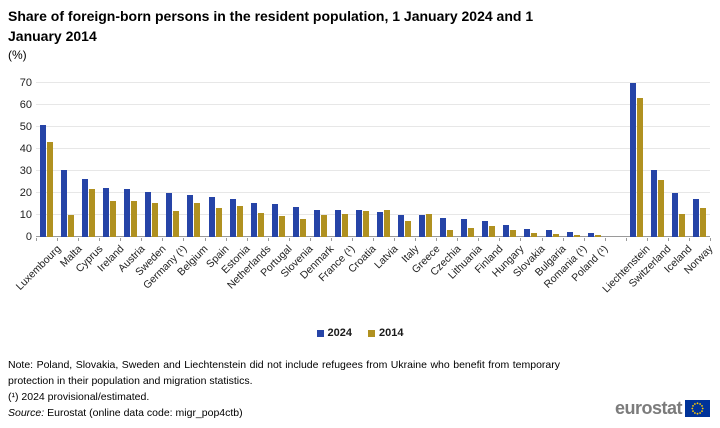  Describe the element at coordinates (344, 225) in the screenshot. I see `bar-2014-france` at that location.